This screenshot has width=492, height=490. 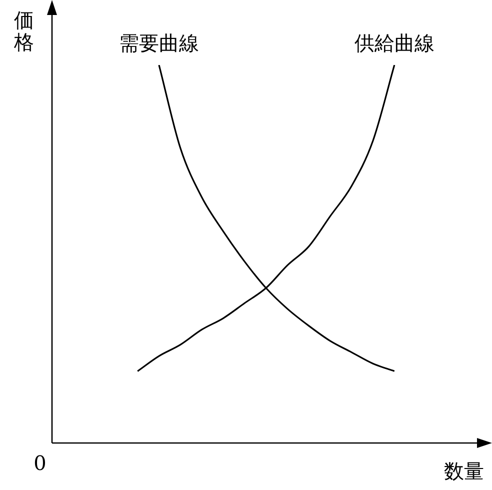 I want to click on x-axis-title: 数量, so click(x=464, y=471).